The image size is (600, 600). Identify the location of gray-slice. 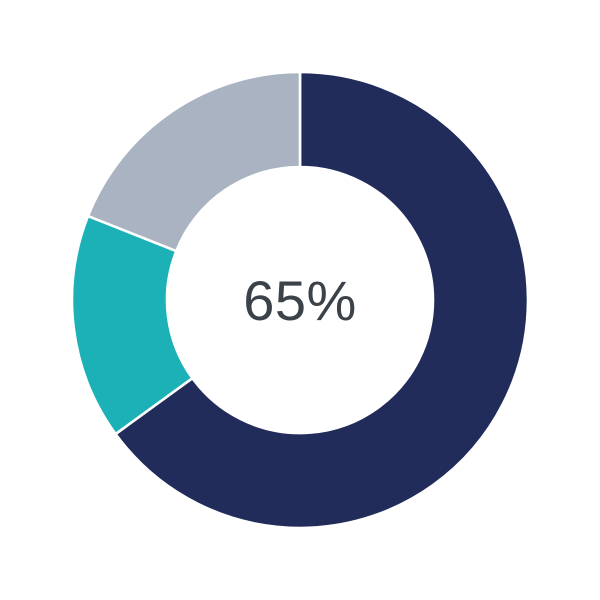
(194, 161).